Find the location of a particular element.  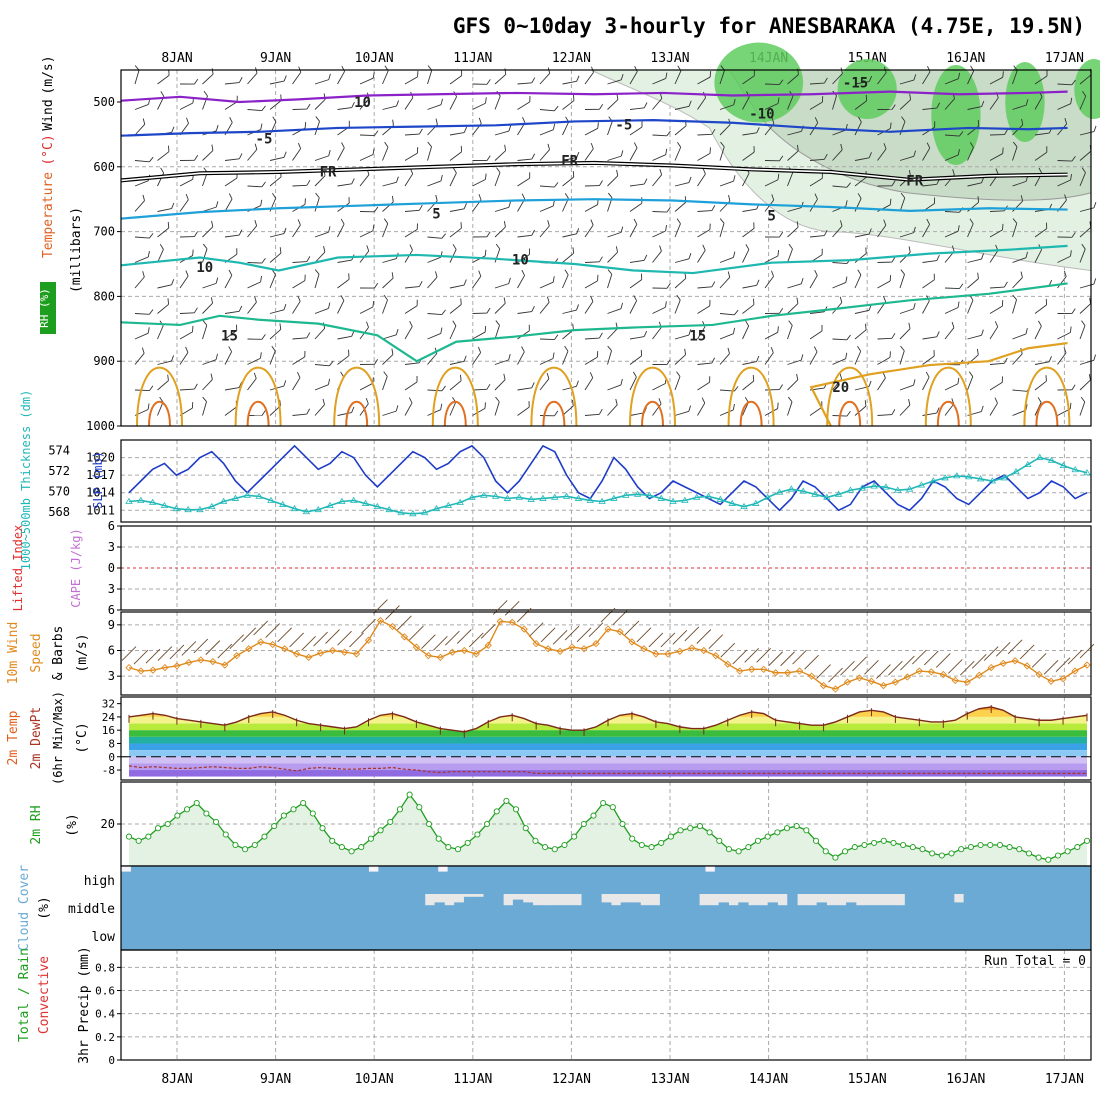

contour-label: 15 is located at coordinates (697, 336).